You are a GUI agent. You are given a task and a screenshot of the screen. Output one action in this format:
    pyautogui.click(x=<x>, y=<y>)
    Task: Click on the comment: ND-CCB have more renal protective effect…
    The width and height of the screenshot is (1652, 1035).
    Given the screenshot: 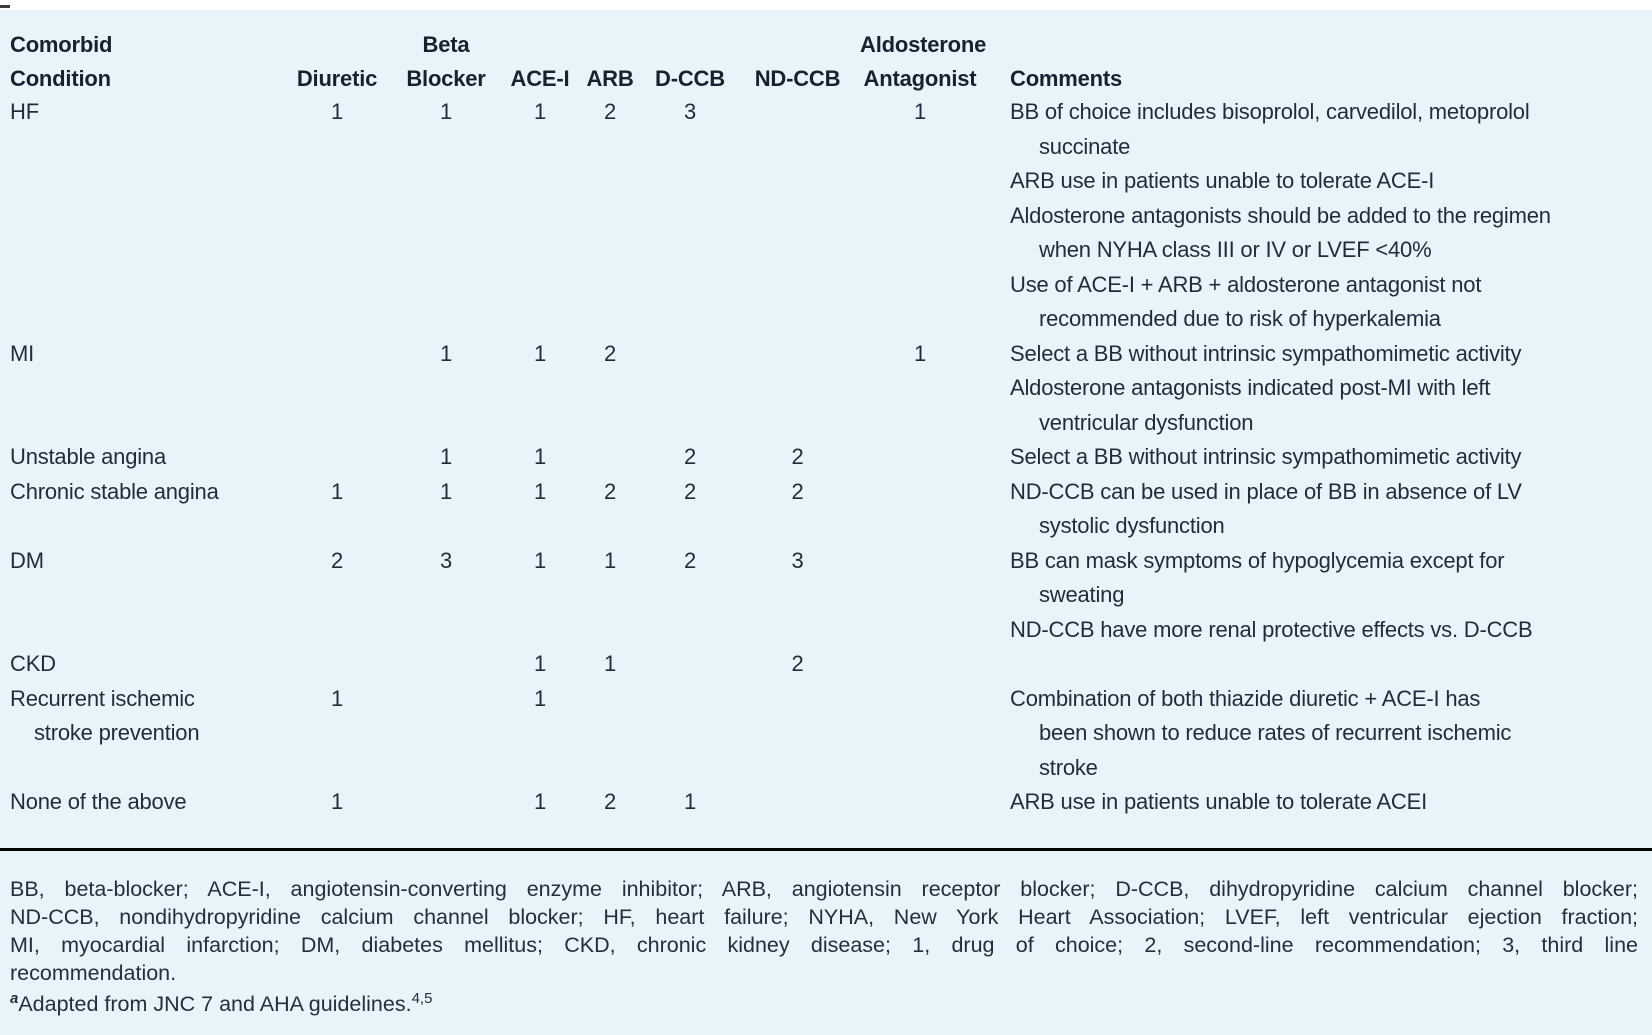 What is the action you would take?
    pyautogui.click(x=1271, y=629)
    